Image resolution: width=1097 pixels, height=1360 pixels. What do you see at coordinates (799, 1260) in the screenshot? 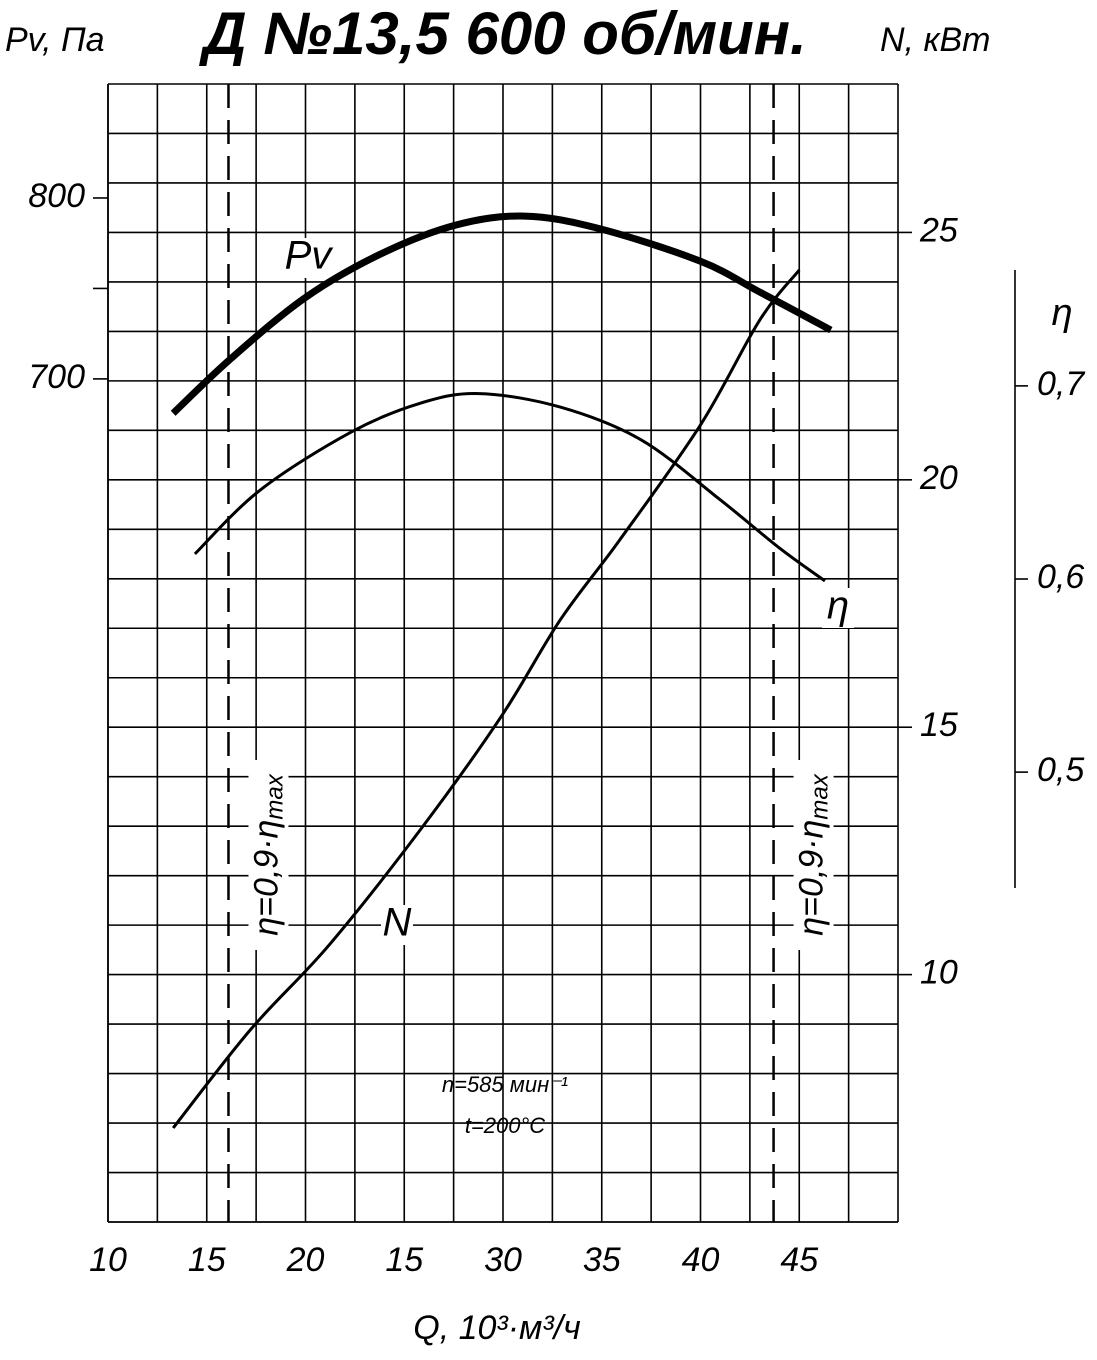
I see `x-tick-label: 45` at bounding box center [799, 1260].